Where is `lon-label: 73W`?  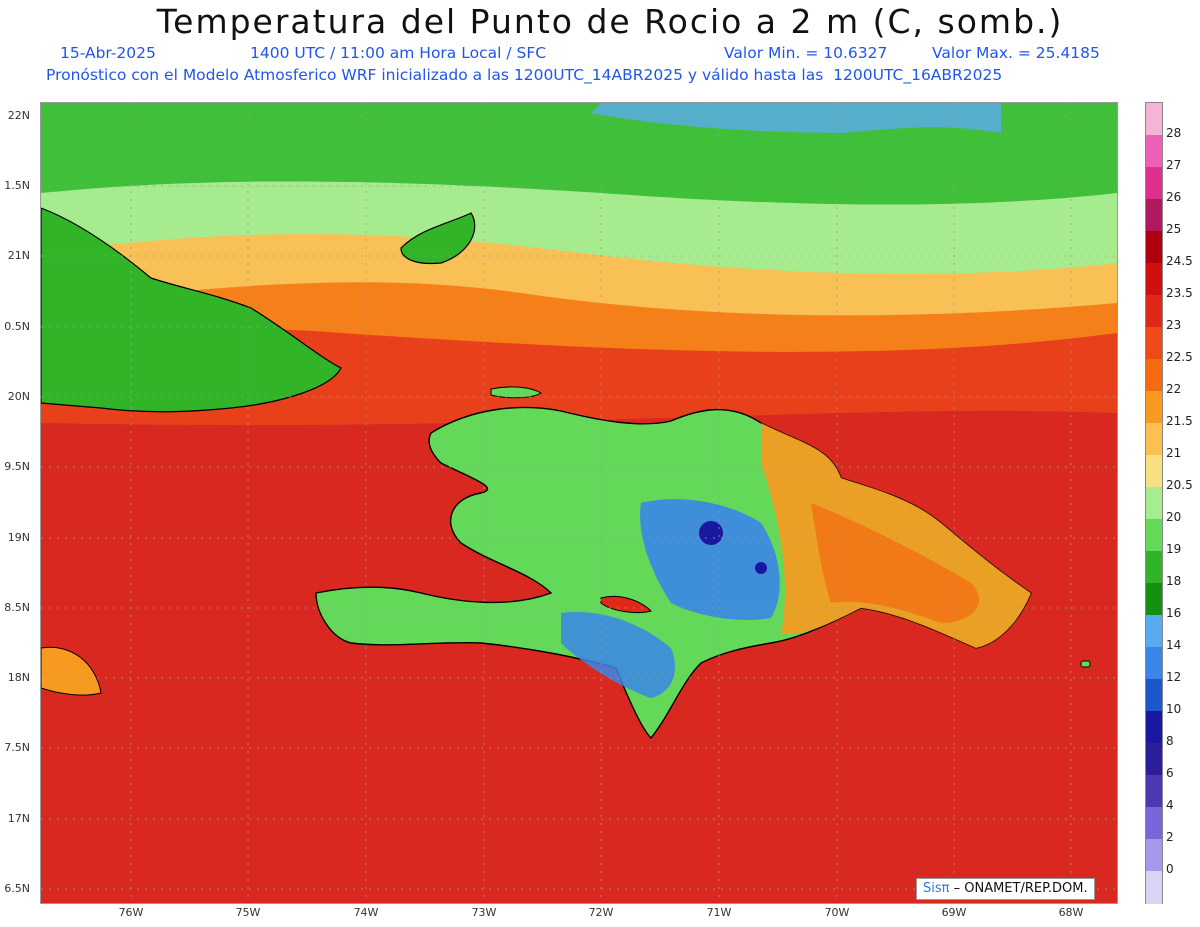 lon-label: 73W is located at coordinates (484, 912).